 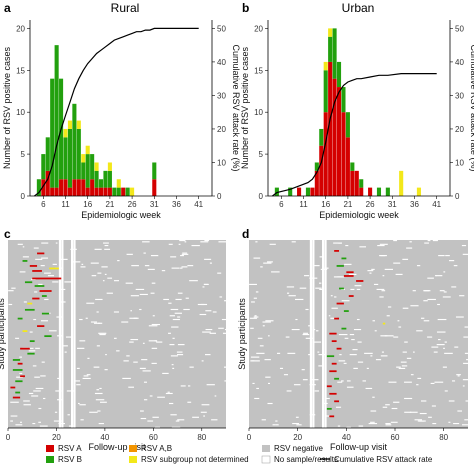 What do you see at coordinates (401, 183) in the screenshot?
I see `bar-b-week-33-rsv-undetermined` at bounding box center [401, 183].